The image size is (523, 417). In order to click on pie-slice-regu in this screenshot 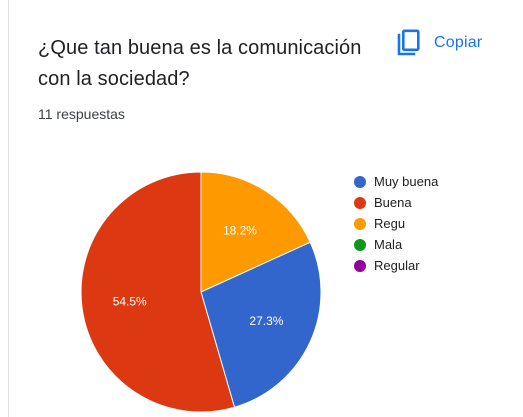, I will do `click(255, 232)`.